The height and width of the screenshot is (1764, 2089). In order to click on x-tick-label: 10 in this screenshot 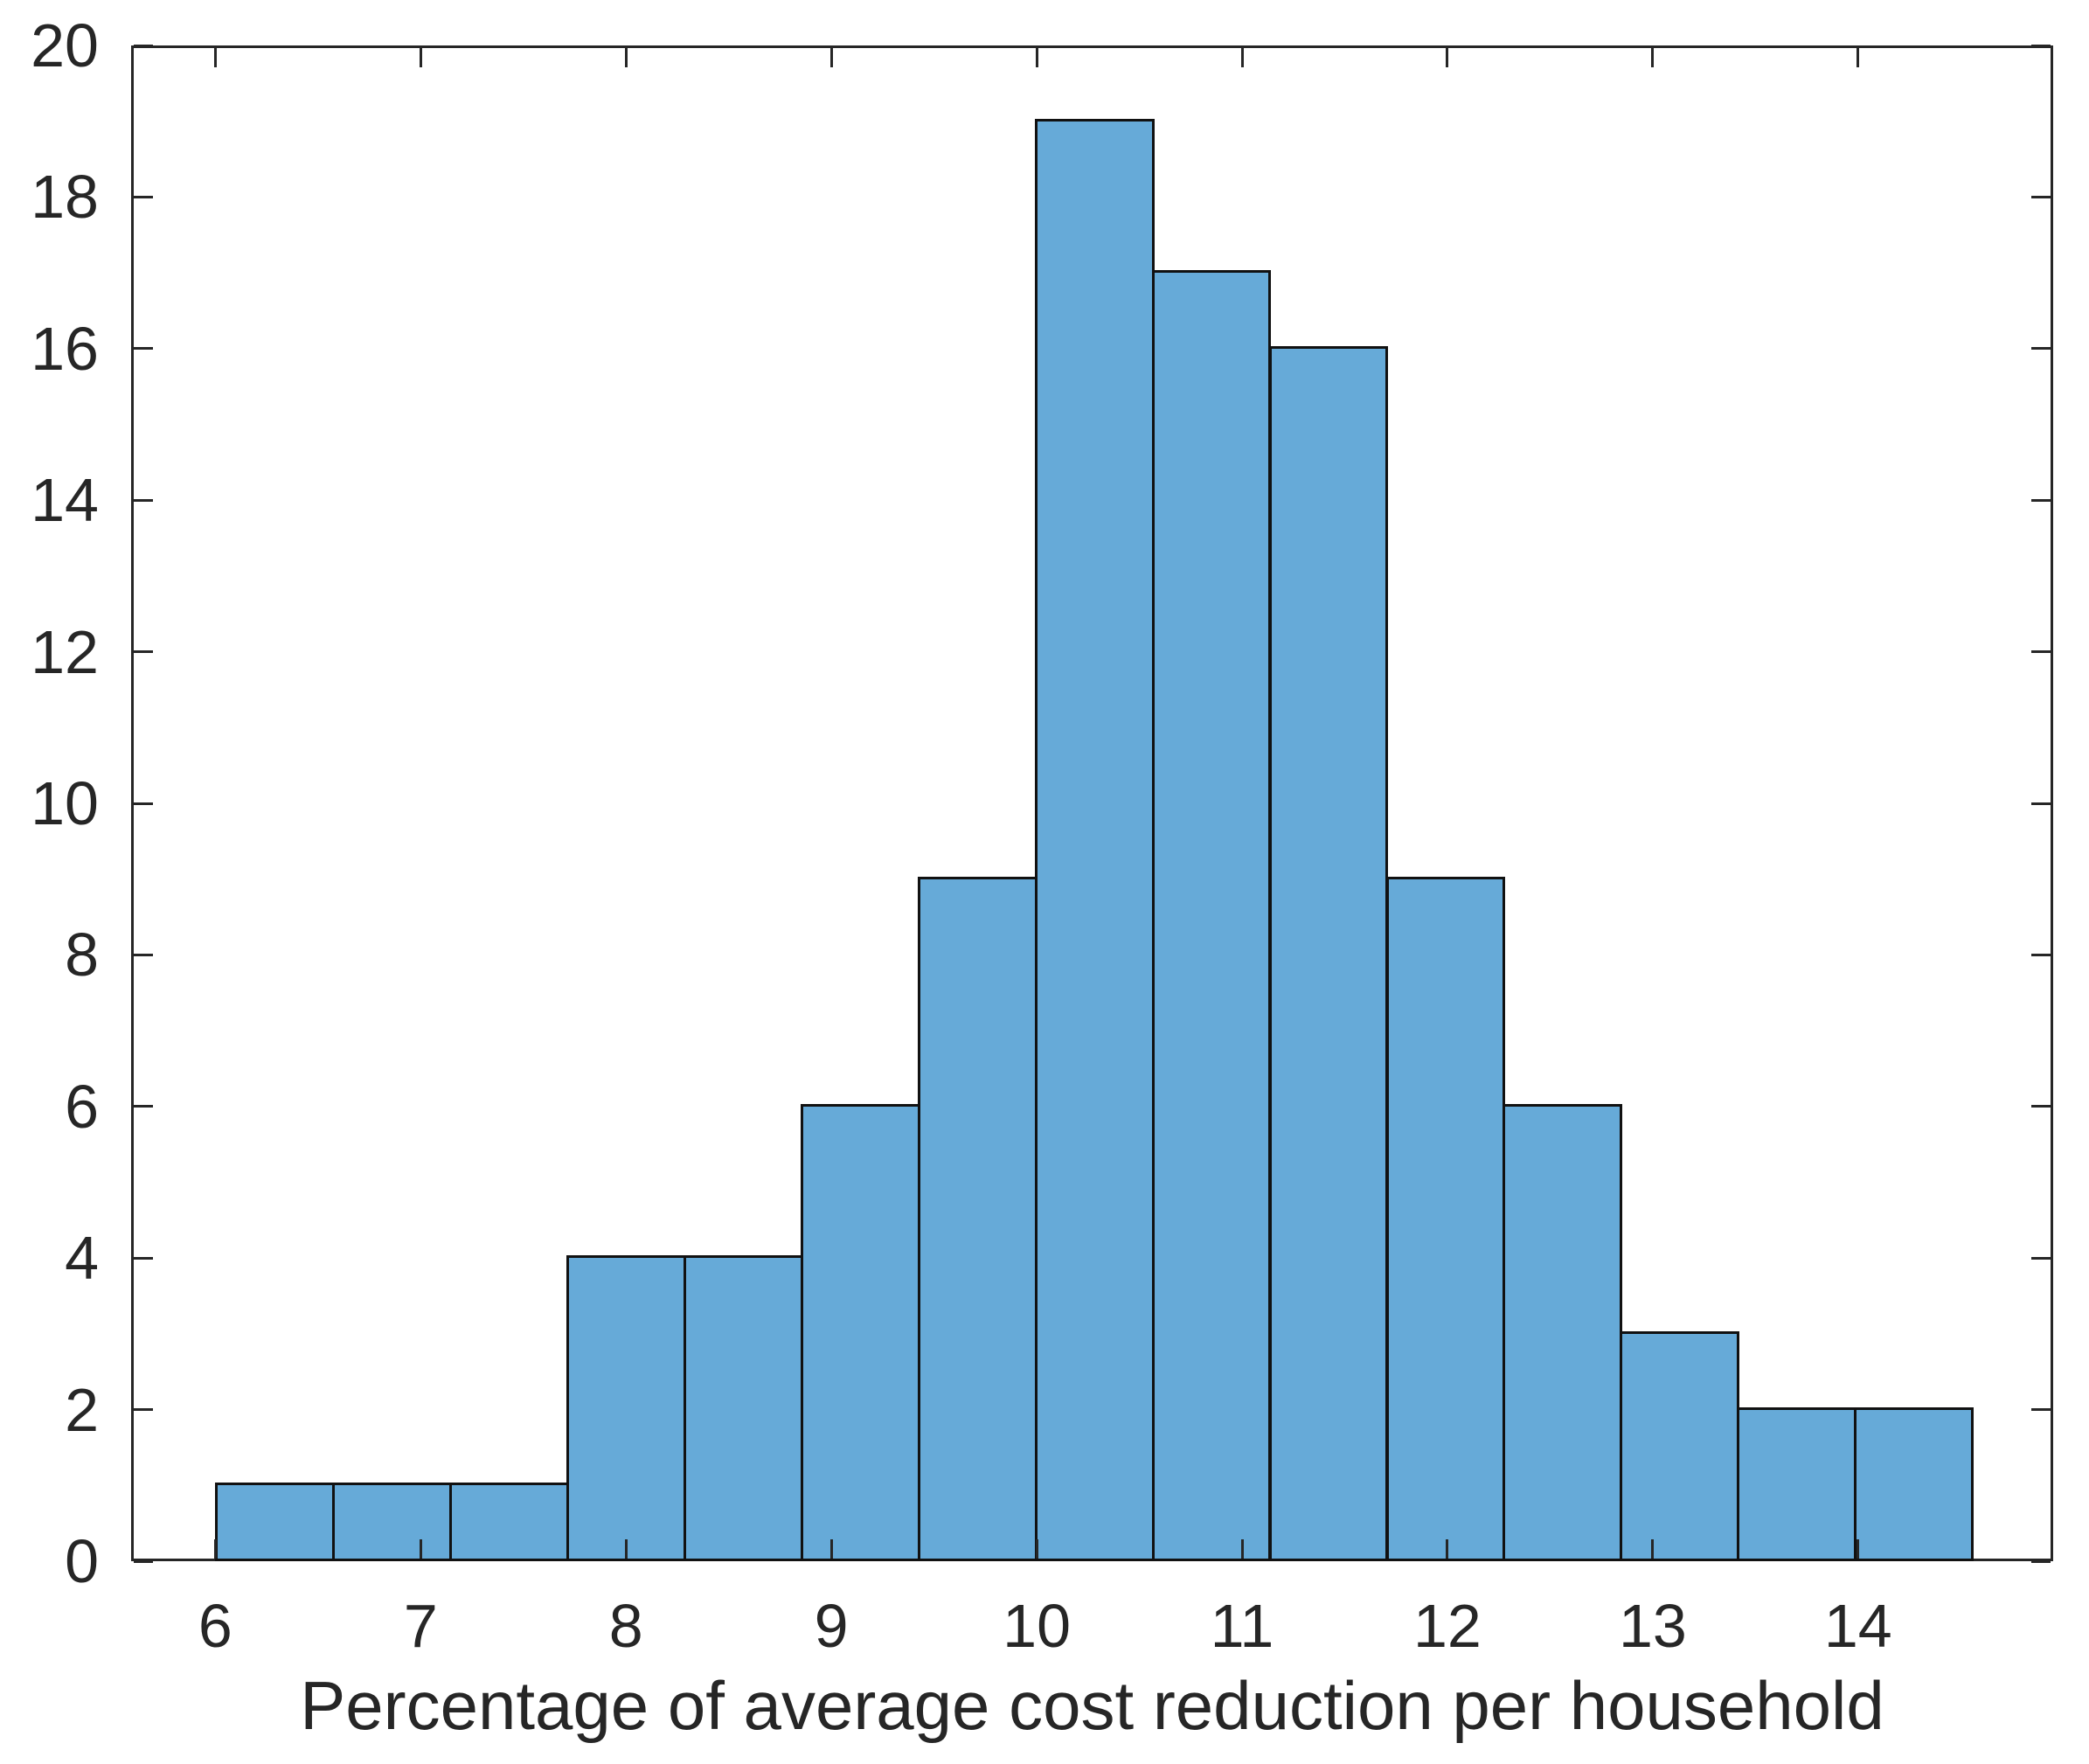, I will do `click(1037, 1626)`.